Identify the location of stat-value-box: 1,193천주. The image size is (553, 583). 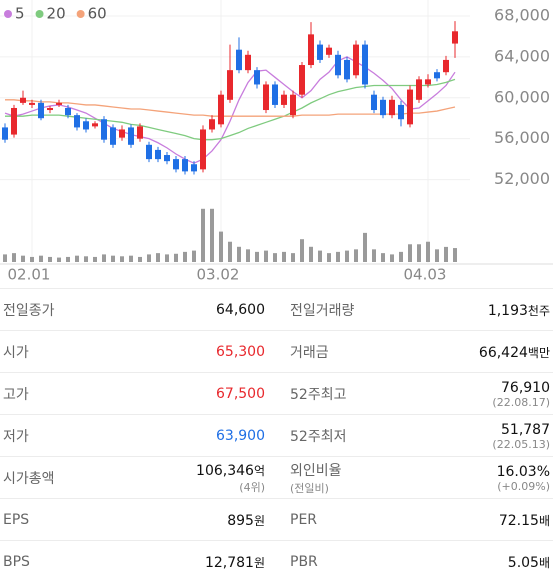
(519, 310).